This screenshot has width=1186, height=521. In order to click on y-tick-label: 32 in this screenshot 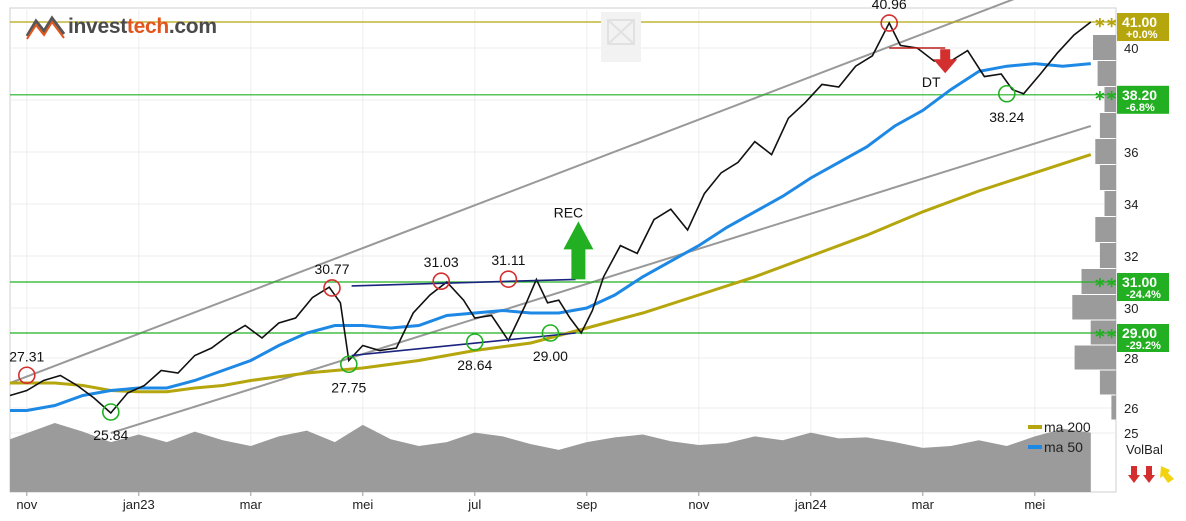, I will do `click(1131, 256)`.